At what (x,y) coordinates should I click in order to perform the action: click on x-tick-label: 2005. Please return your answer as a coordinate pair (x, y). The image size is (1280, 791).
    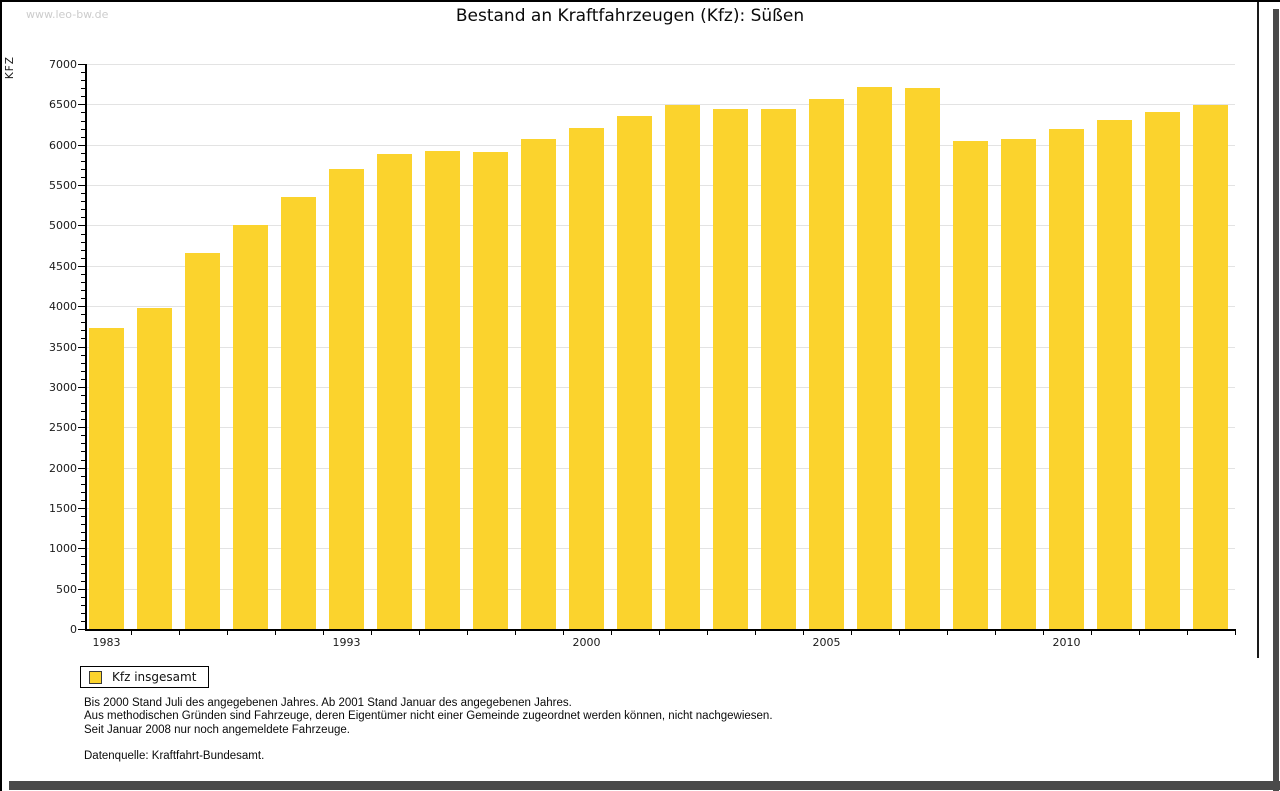
    Looking at the image, I should click on (826, 642).